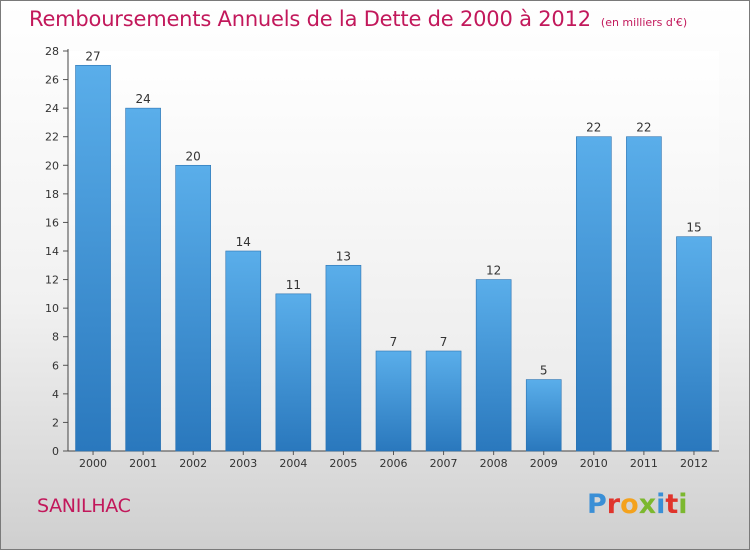  Describe the element at coordinates (55, 422) in the screenshot. I see `y-tick-label: 2` at that location.